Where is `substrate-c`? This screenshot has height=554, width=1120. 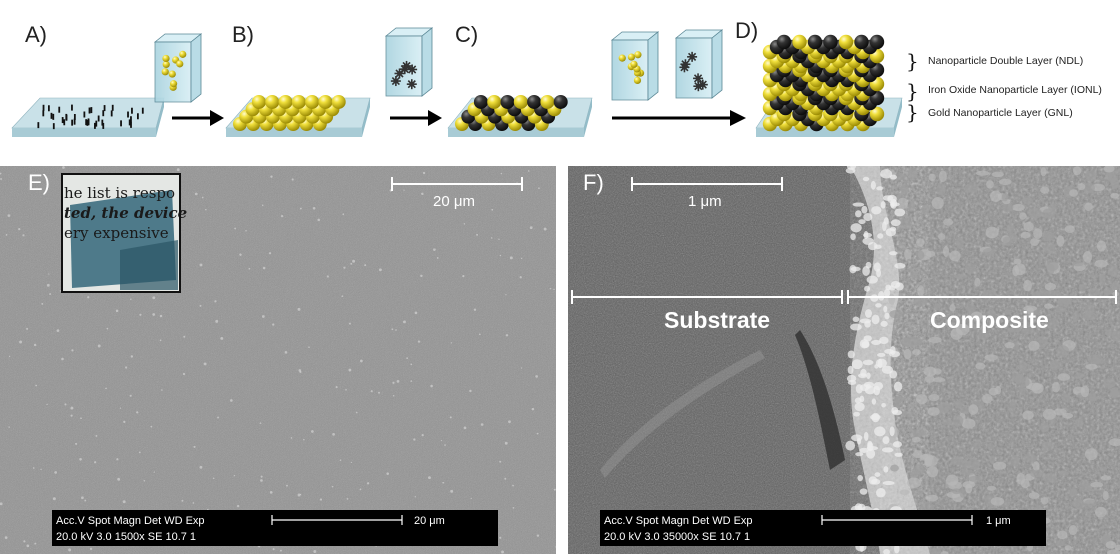 substrate-c is located at coordinates (520, 115).